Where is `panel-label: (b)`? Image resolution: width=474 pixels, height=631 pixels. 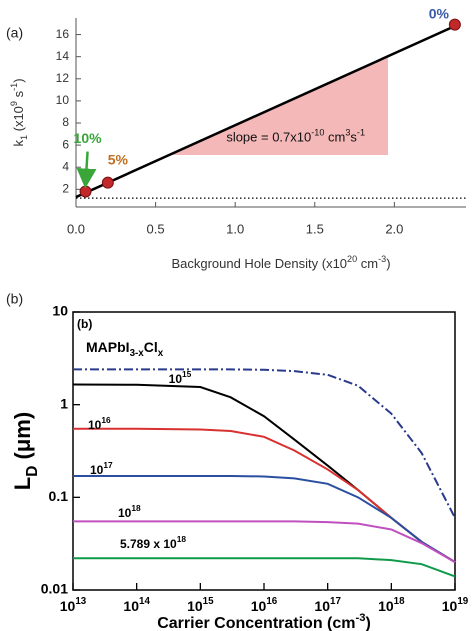
panel-label: (b) is located at coordinates (14, 299).